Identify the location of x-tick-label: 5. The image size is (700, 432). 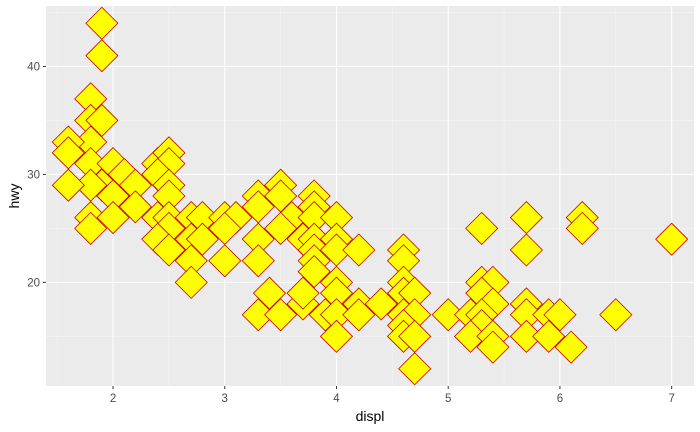
(448, 399).